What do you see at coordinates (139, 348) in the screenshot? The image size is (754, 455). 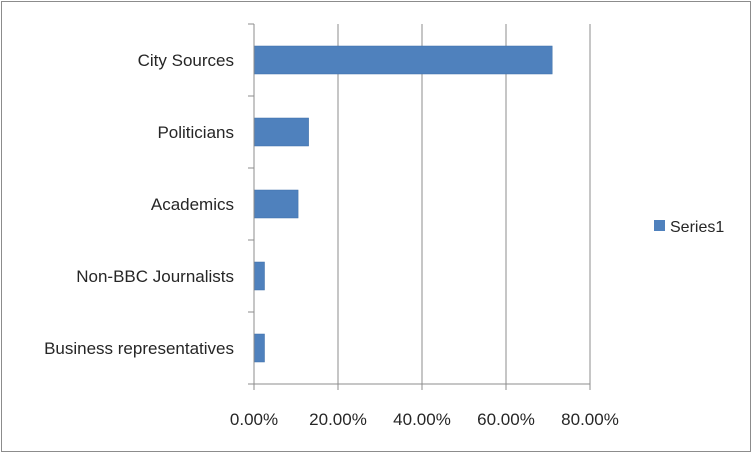 I see `category-label: Business representatives` at bounding box center [139, 348].